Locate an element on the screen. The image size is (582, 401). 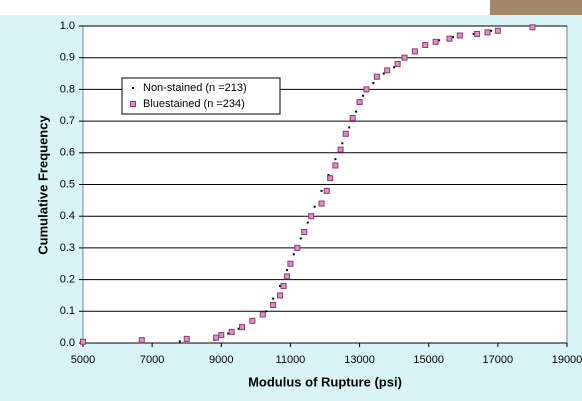
legend-label: Non-stained (n =213) is located at coordinates (195, 88).